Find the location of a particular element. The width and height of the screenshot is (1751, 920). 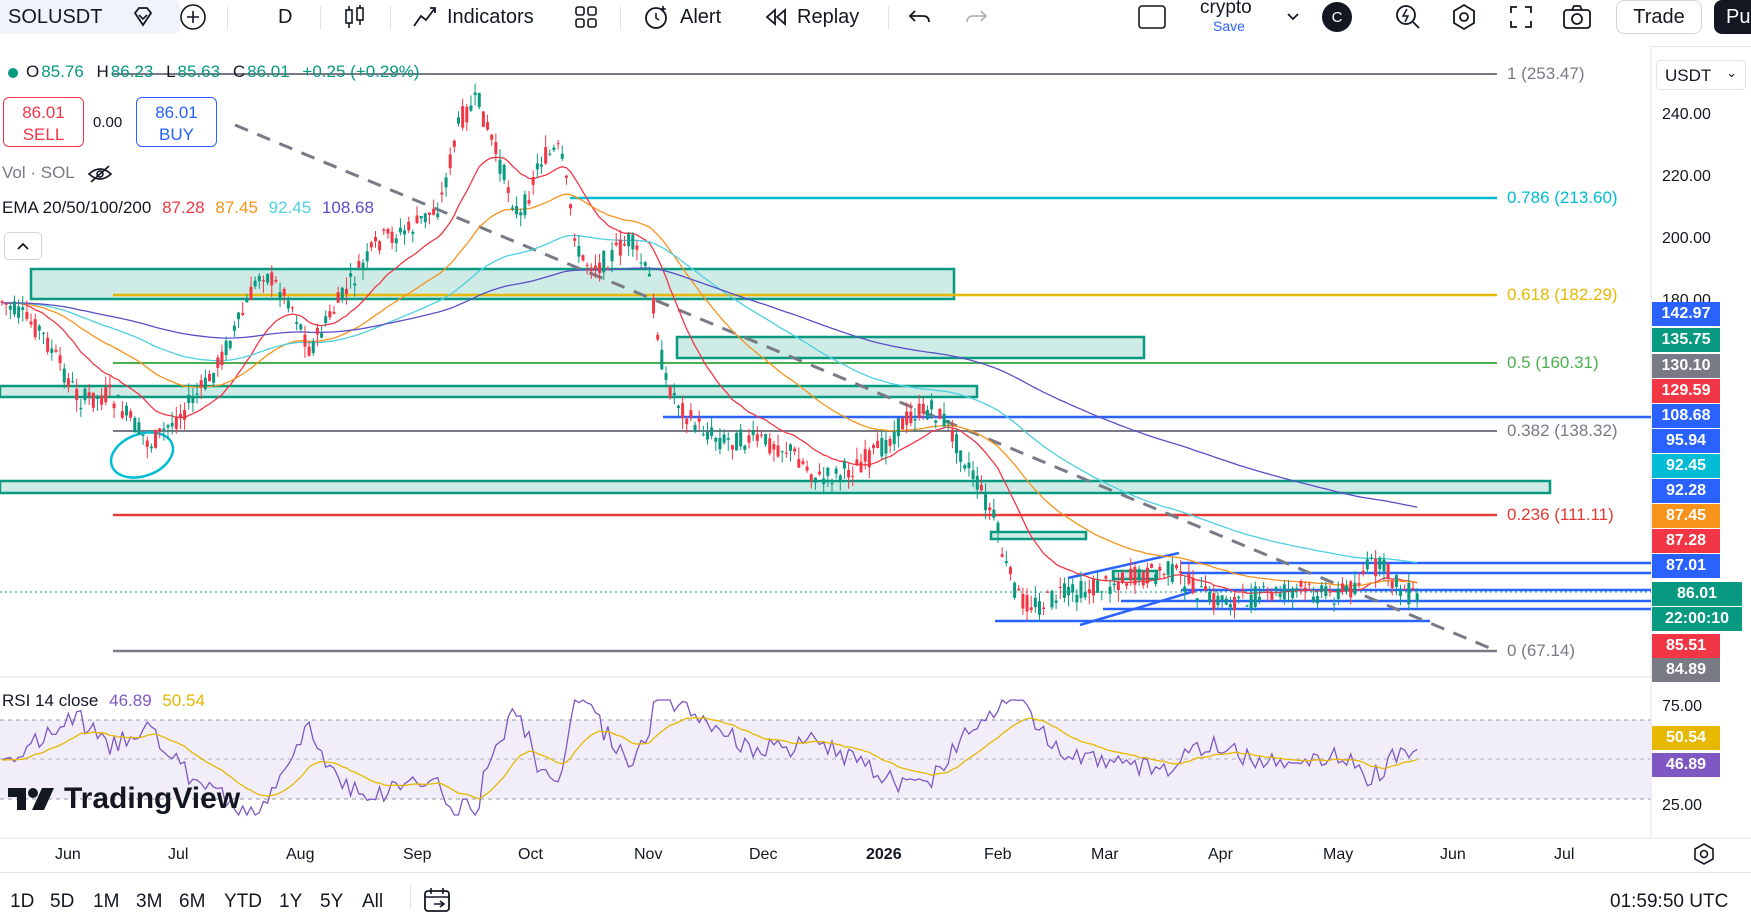

symbol-name: SOLUSDT is located at coordinates (55, 17).